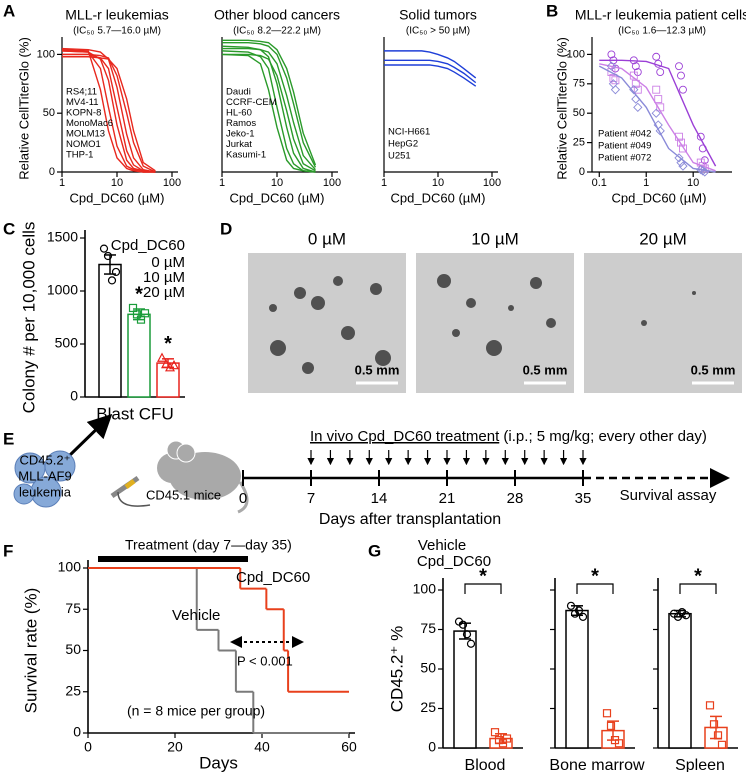 This screenshot has height=772, width=746. Describe the element at coordinates (599, 183) in the screenshot. I see `x-tick-label: 0.1` at that location.